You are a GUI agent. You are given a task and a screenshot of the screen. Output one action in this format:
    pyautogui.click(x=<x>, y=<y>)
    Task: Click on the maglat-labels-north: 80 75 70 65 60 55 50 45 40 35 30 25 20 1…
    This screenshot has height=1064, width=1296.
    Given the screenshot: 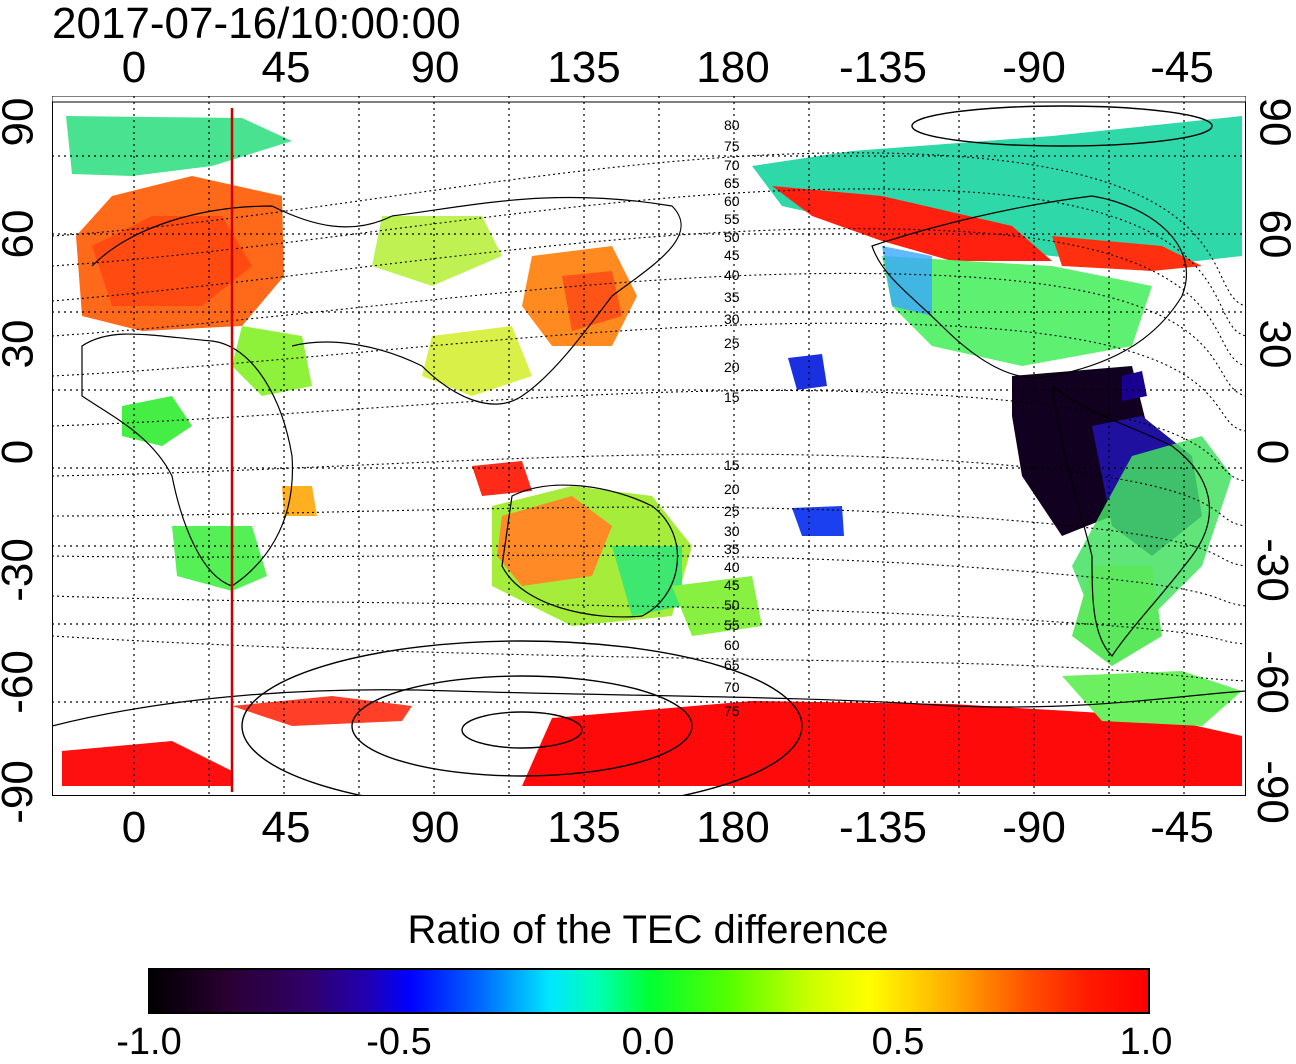 What is the action you would take?
    pyautogui.click(x=732, y=261)
    